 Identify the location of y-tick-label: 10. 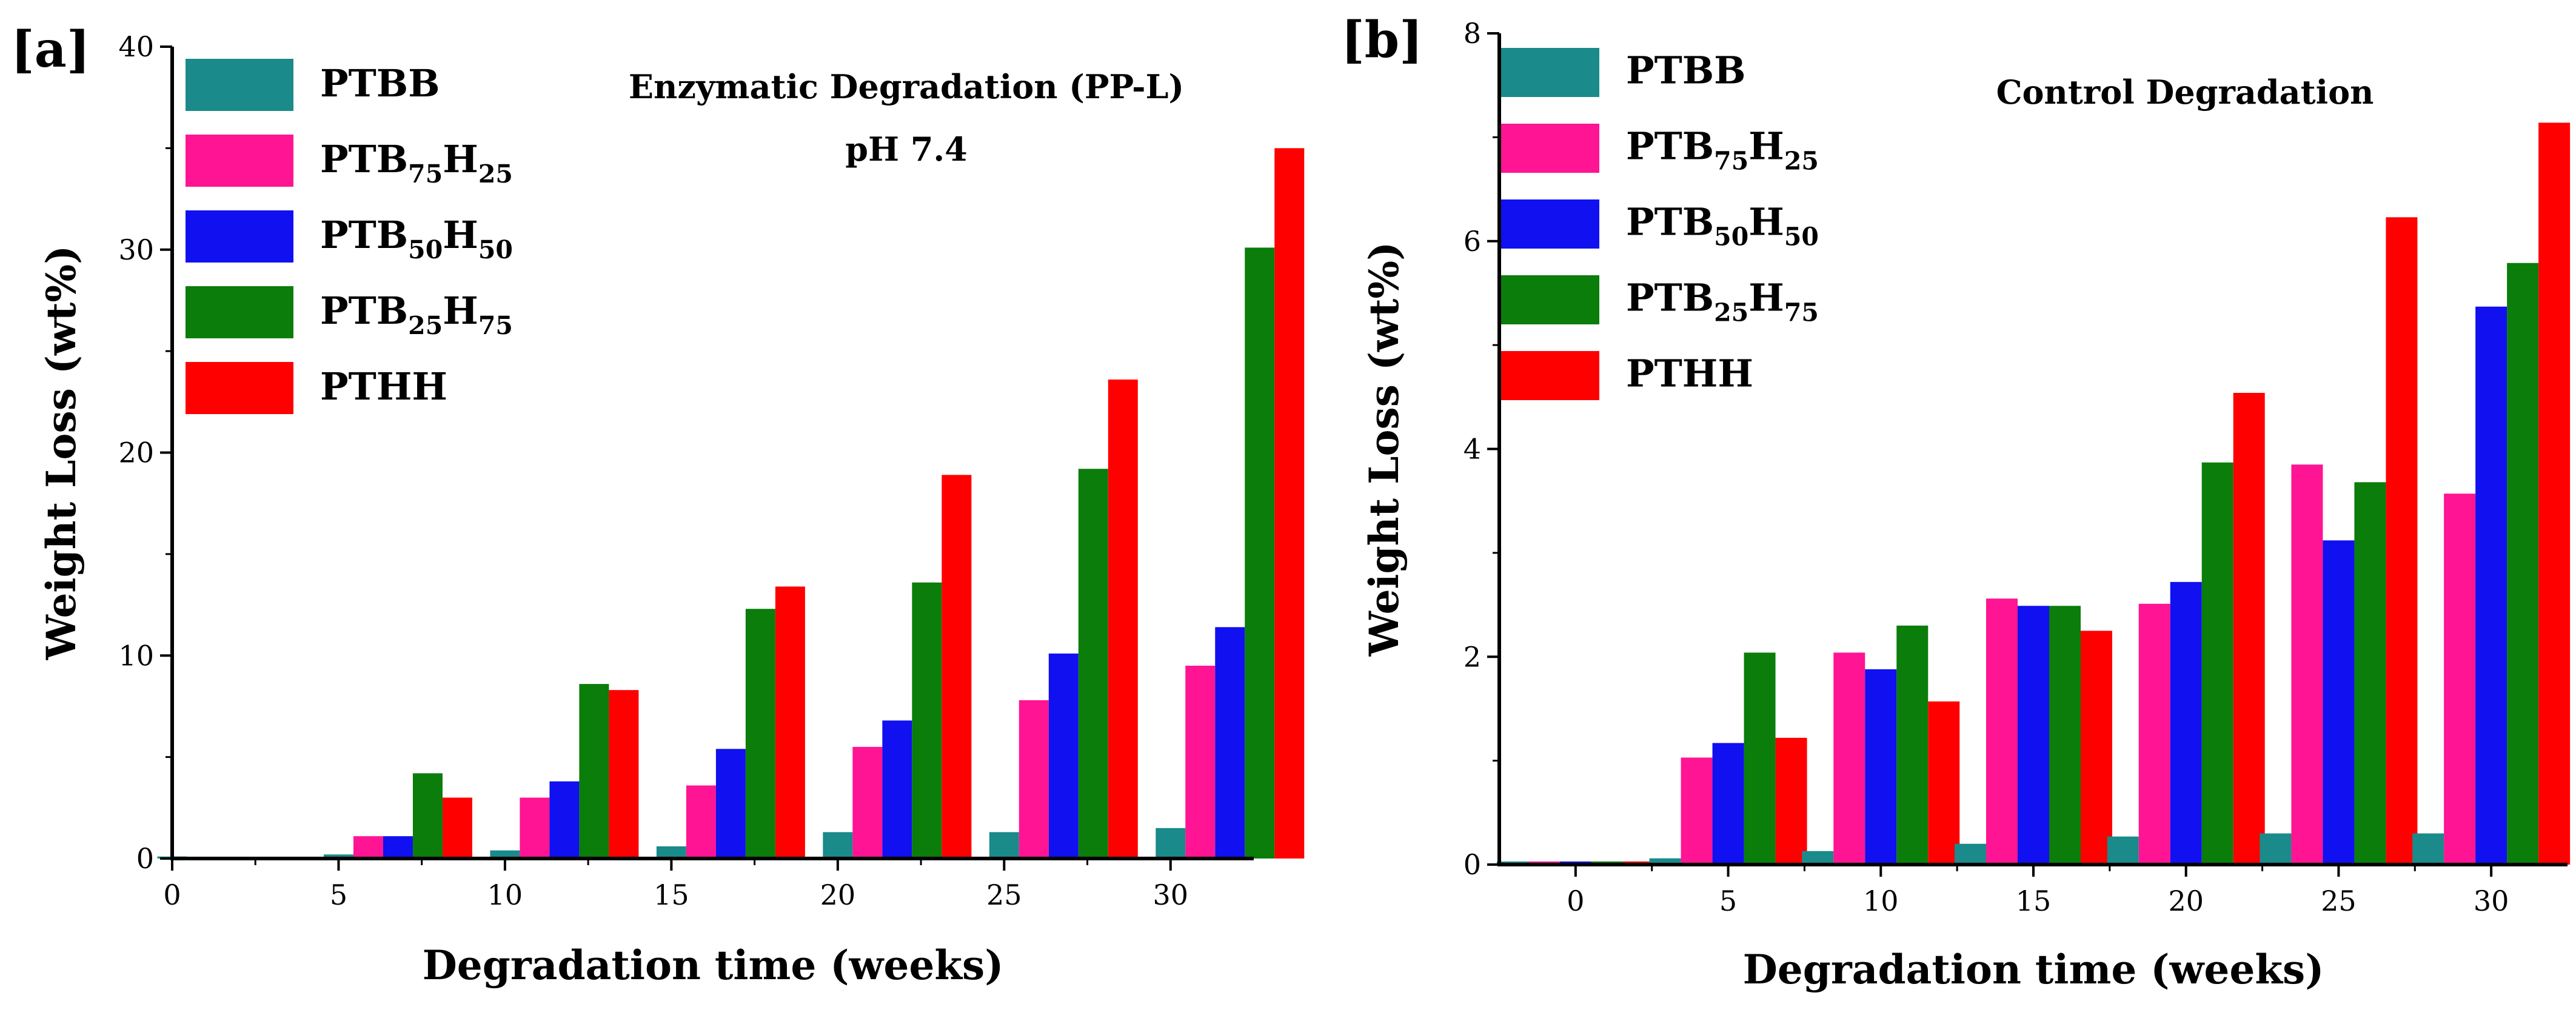
(136, 655).